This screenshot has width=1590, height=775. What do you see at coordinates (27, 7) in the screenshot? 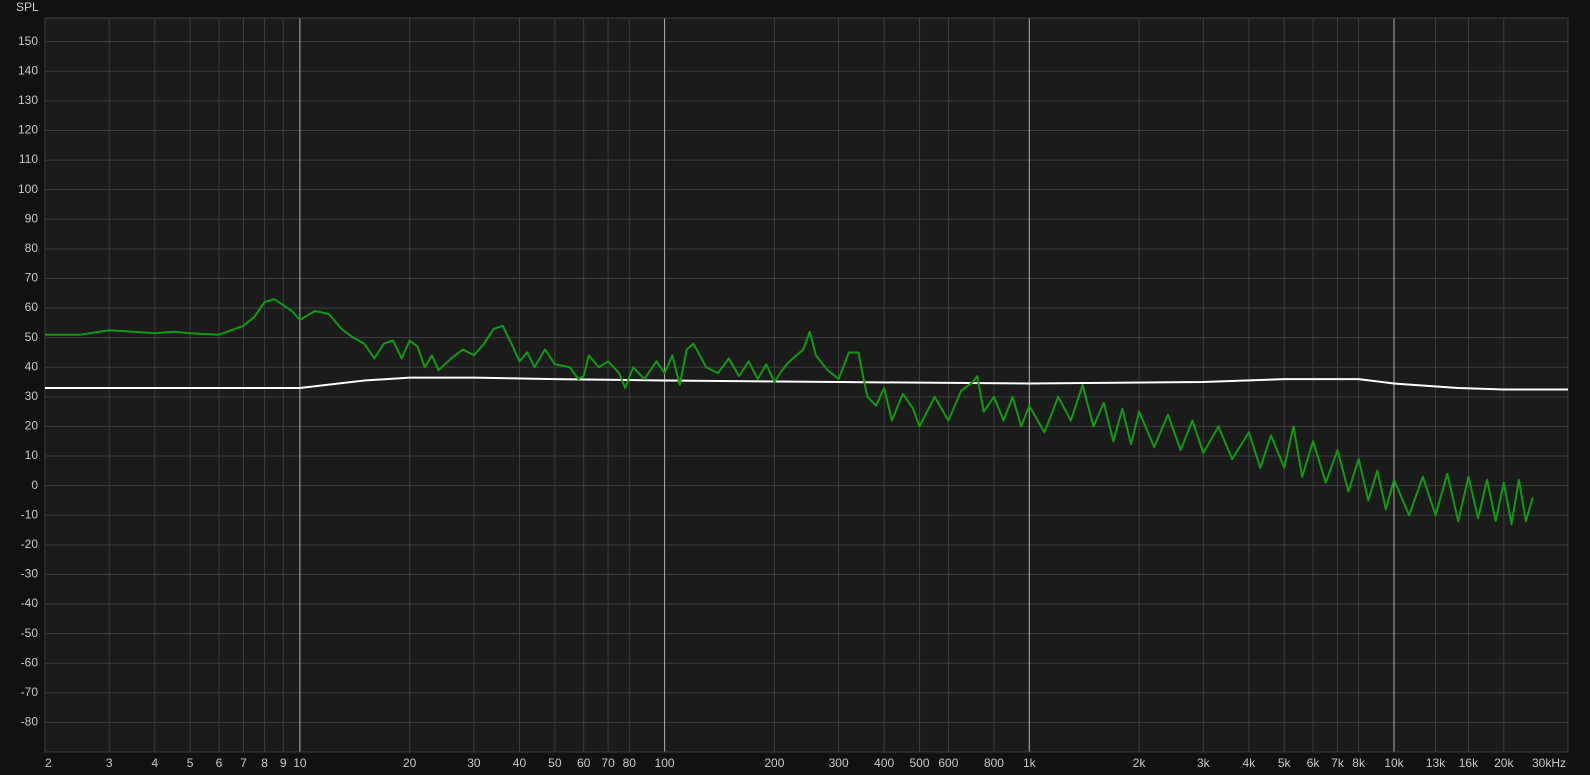
I see `y-axis-label: SPL` at bounding box center [27, 7].